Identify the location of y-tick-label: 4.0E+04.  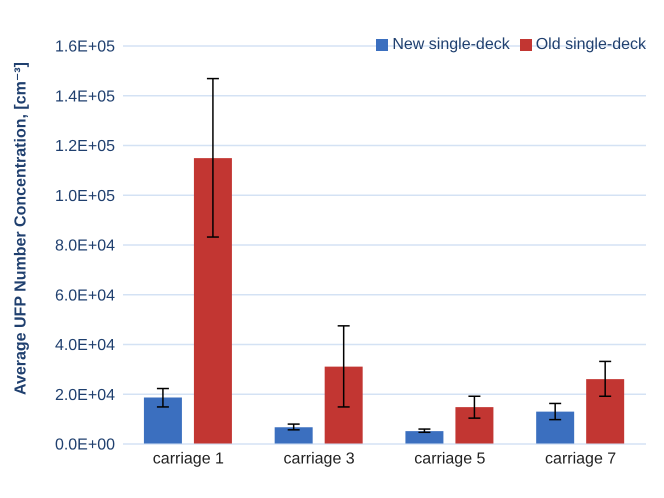
(85, 345).